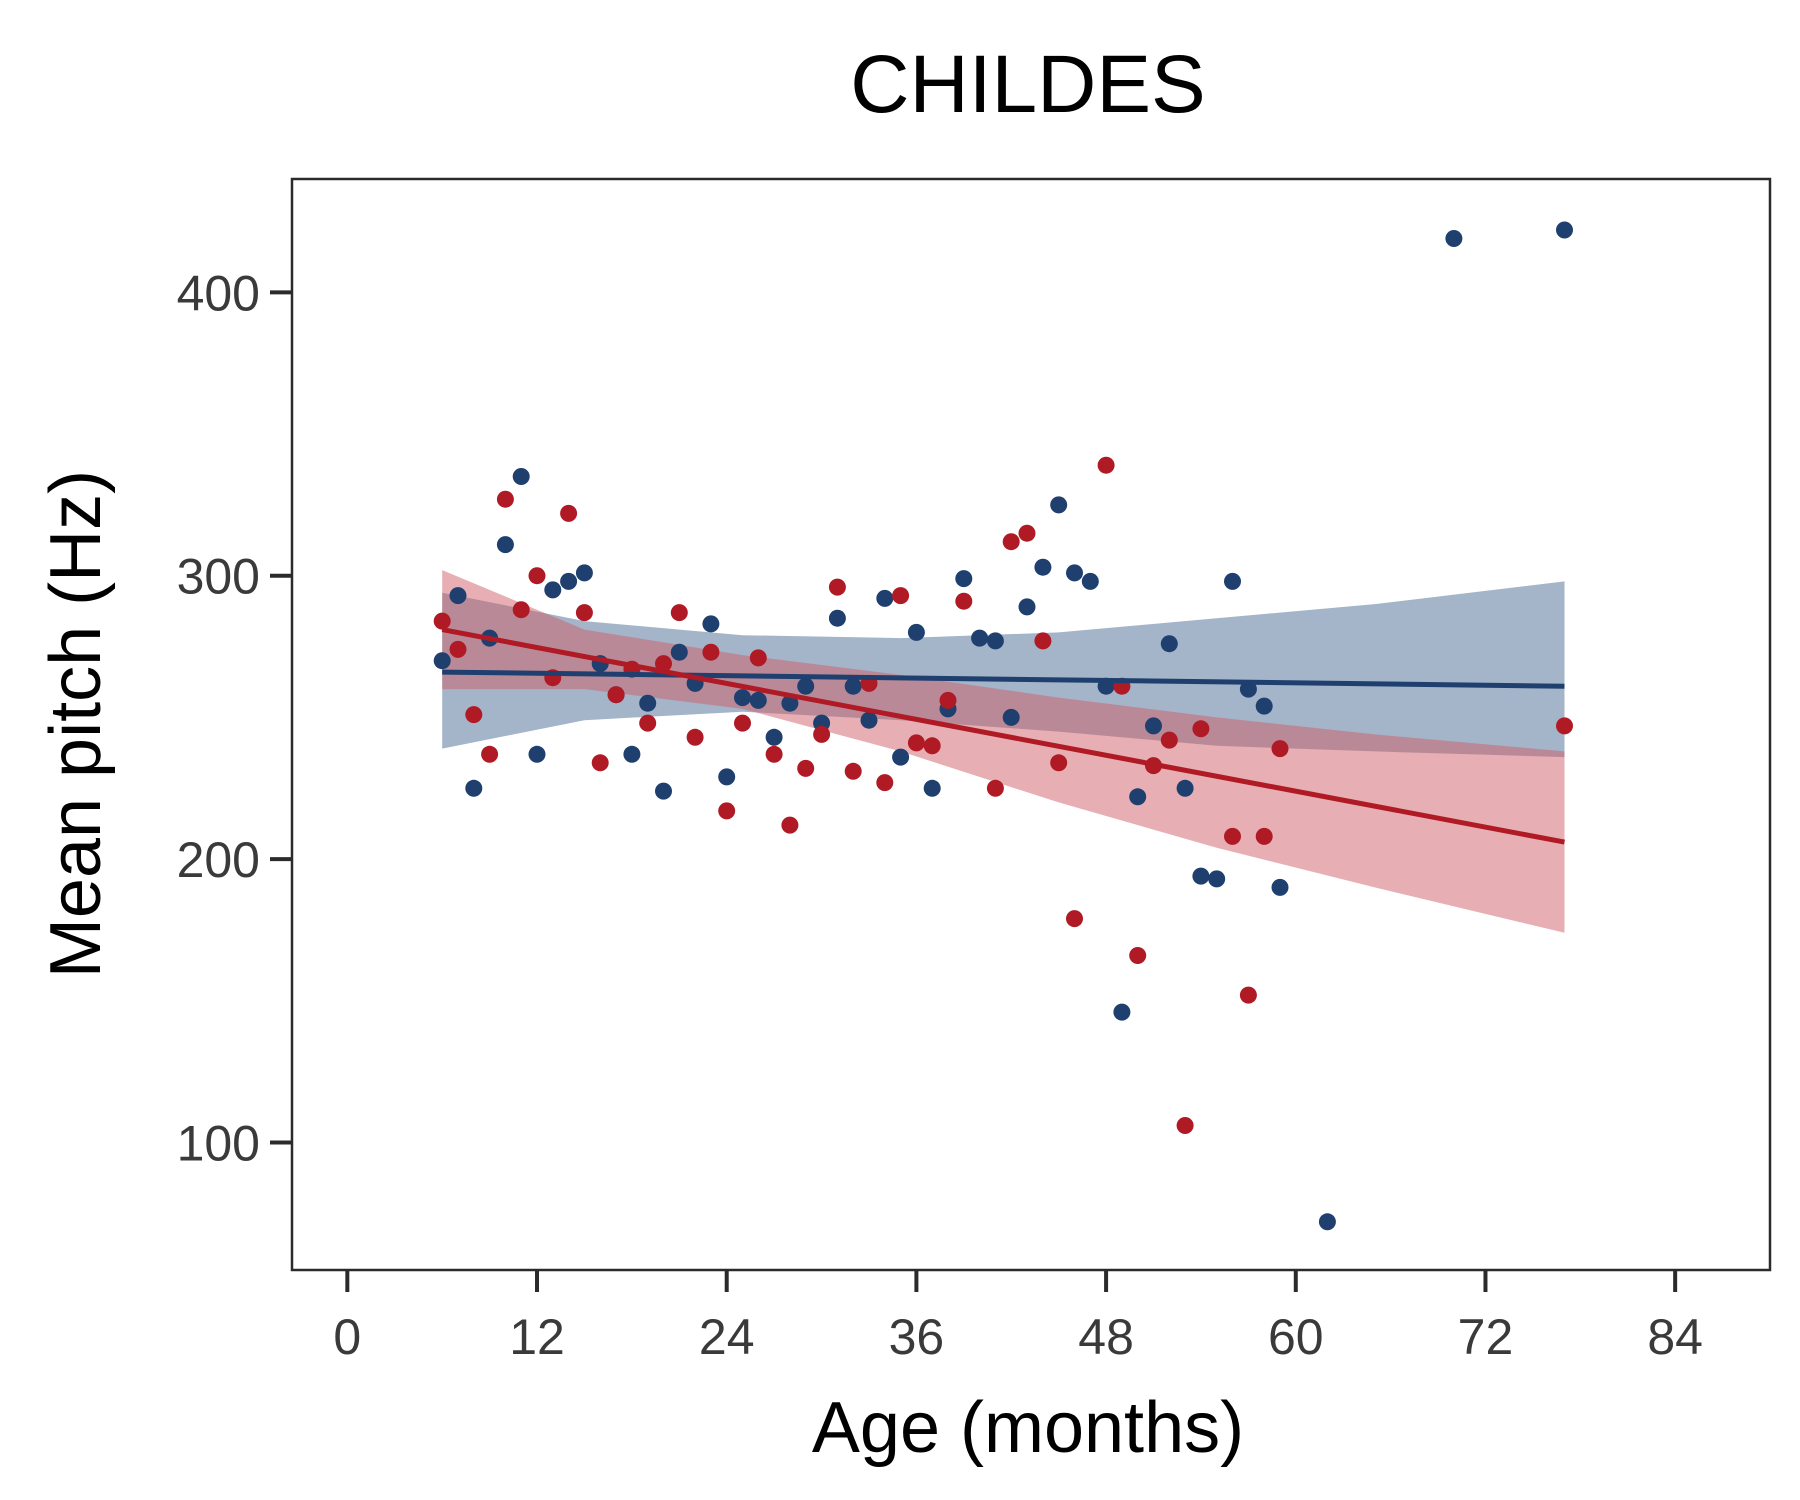  Describe the element at coordinates (1018, 1317) in the screenshot. I see `x-axis: 0 12 24 36 48 60 72 84` at that location.